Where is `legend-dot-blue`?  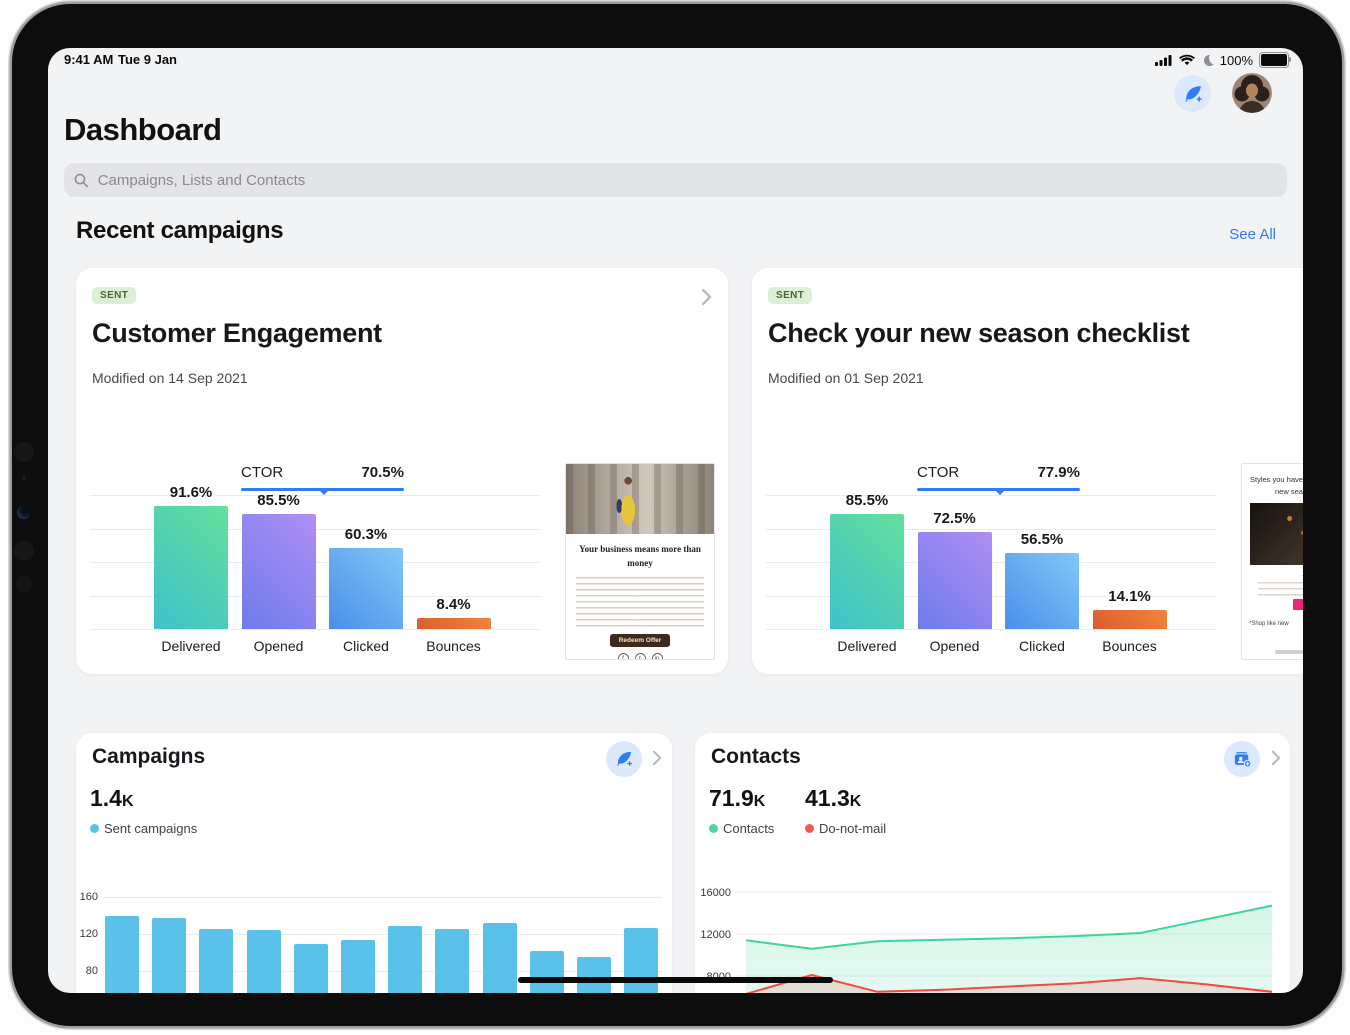
legend-dot-blue is located at coordinates (94, 828).